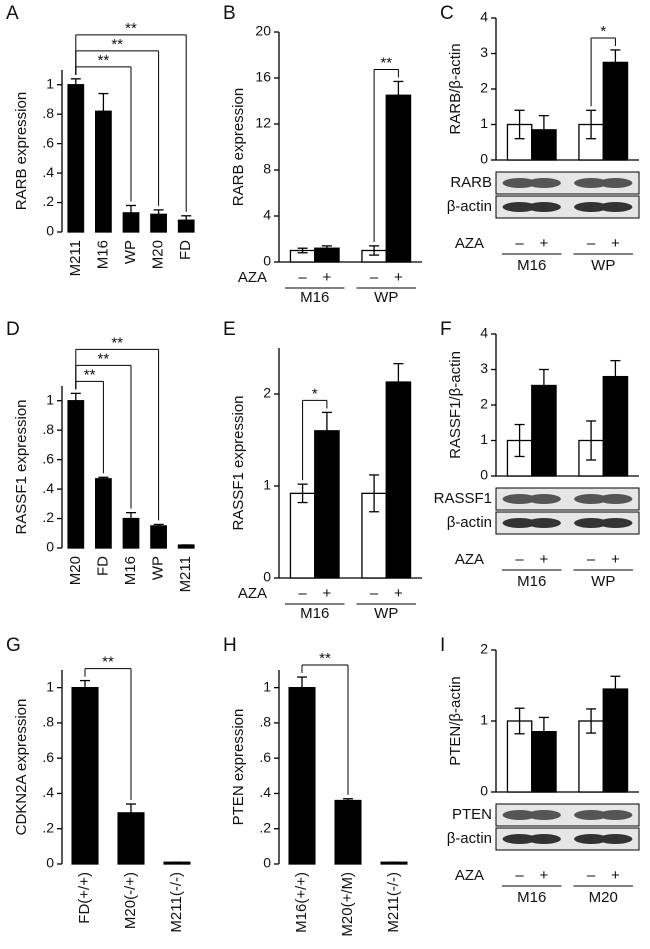 The height and width of the screenshot is (949, 650). I want to click on y-tick-label: 12, so click(263, 123).